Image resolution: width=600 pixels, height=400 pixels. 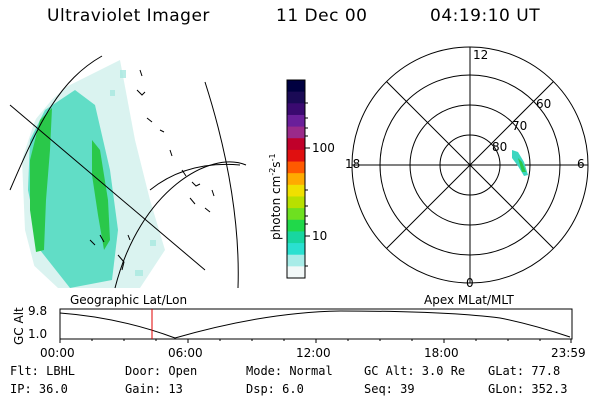 I want to click on date-label: 11 Dec 00, so click(x=322, y=16).